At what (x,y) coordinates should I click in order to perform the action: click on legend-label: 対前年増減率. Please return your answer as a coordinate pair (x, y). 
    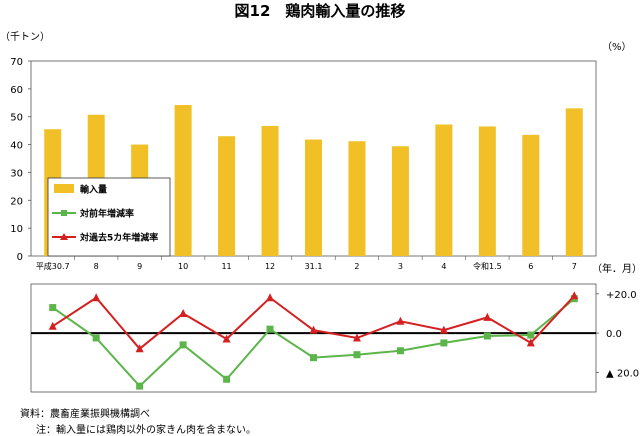
    Looking at the image, I should click on (106, 214).